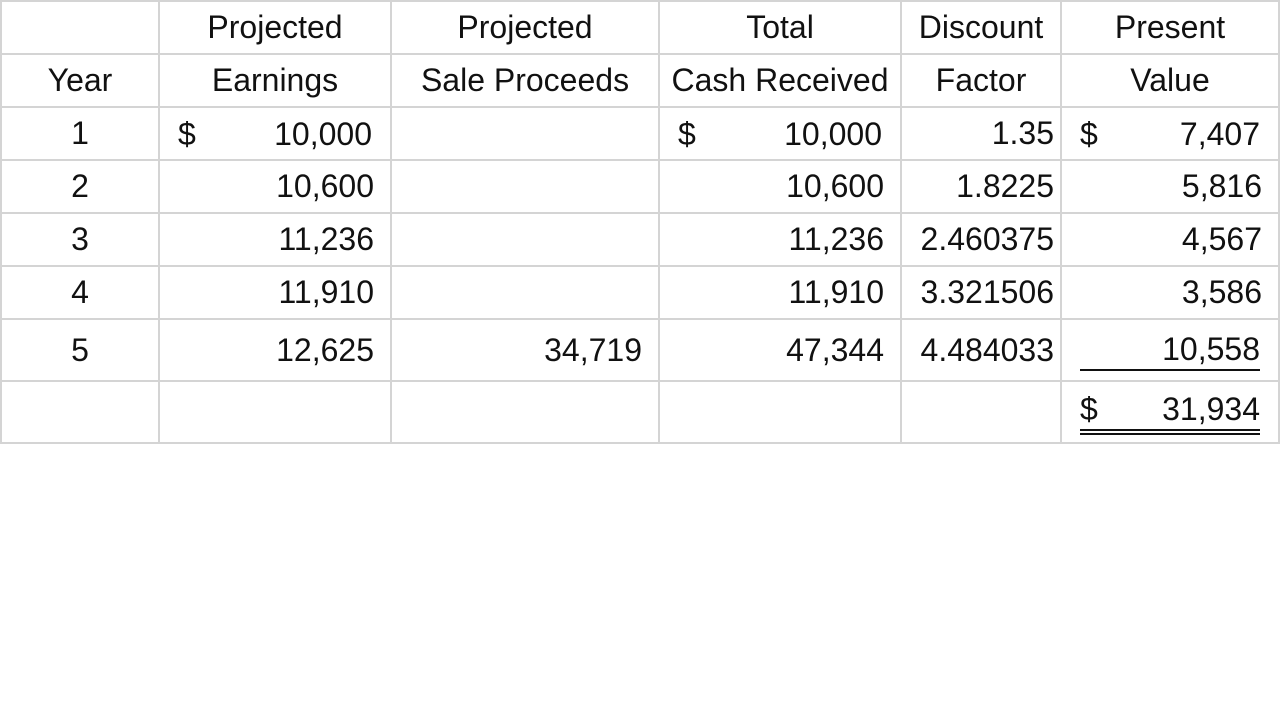  Describe the element at coordinates (1211, 409) in the screenshot. I see `total-present-value: 31,934` at that location.